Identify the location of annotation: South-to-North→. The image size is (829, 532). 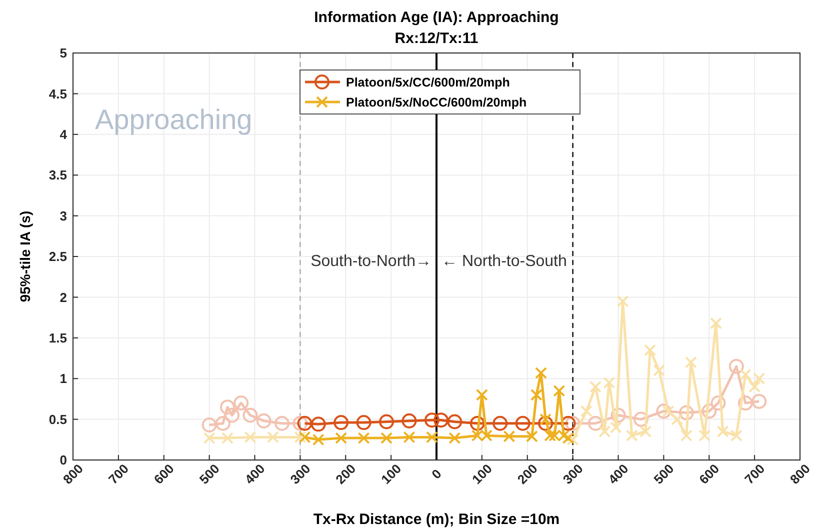
(371, 261).